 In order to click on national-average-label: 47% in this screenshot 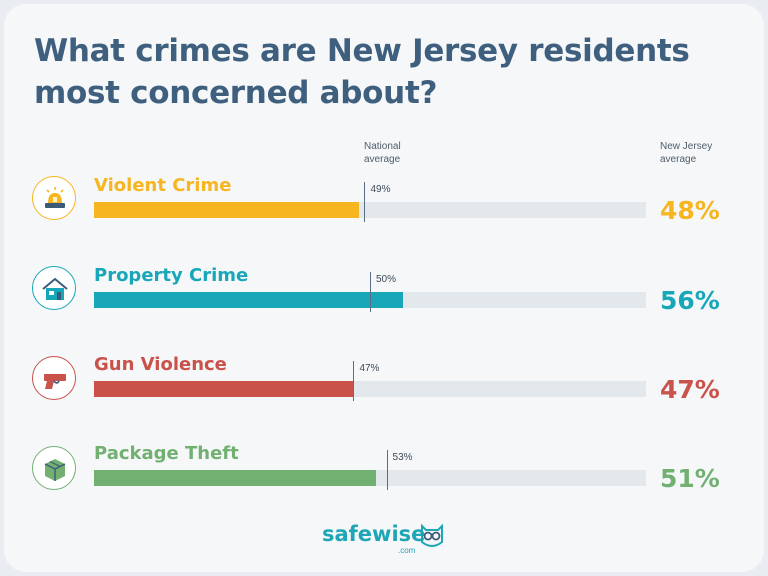, I will do `click(369, 368)`.